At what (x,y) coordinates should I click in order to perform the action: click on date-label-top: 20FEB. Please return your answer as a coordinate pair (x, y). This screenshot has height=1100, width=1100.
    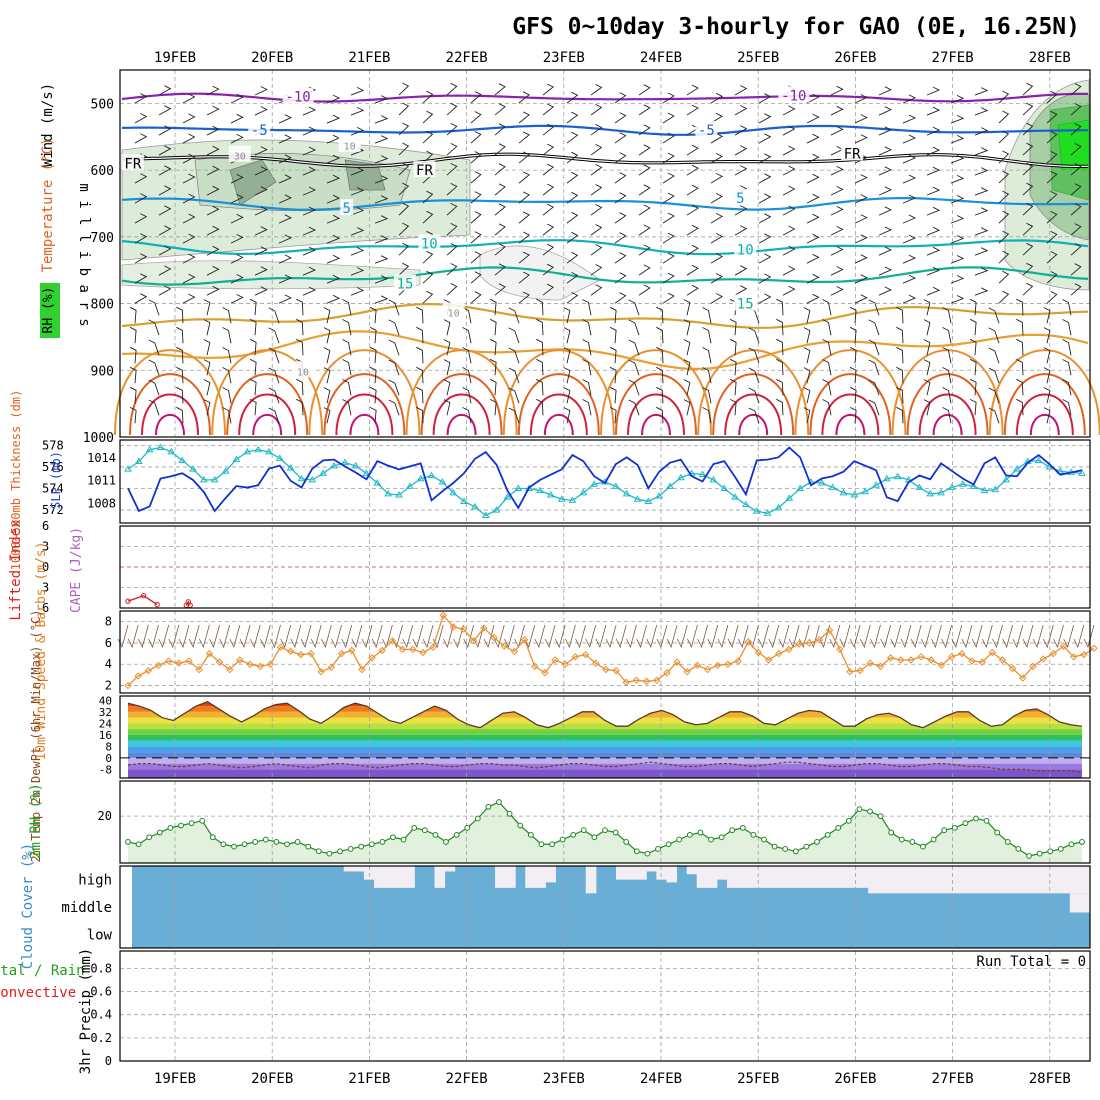
    Looking at the image, I should click on (272, 58).